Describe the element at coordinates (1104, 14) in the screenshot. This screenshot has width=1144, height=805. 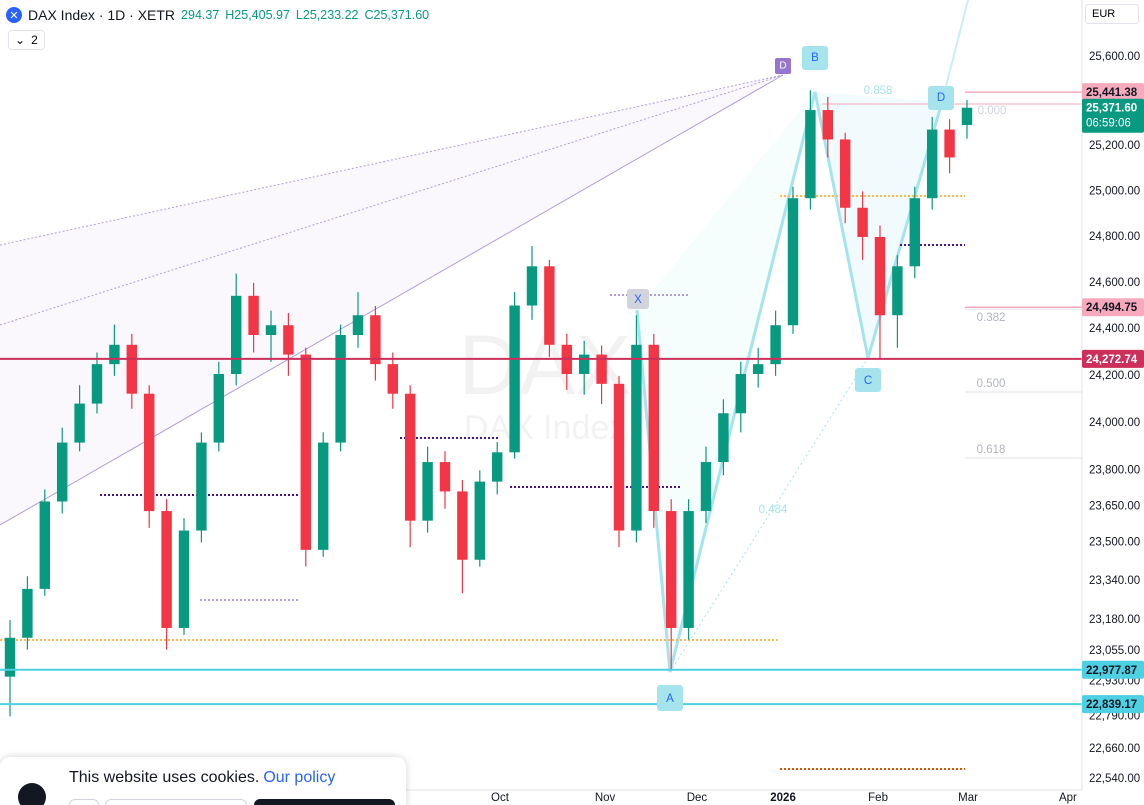
I see `currency: EUR` at that location.